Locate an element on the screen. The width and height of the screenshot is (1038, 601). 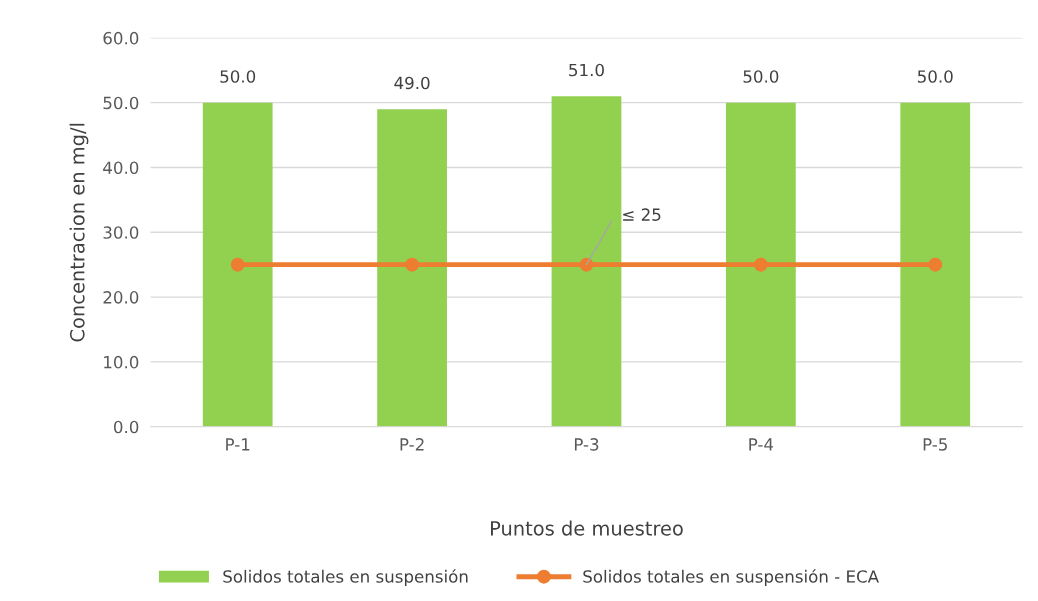
y-tick-label: 30.0 is located at coordinates (121, 232).